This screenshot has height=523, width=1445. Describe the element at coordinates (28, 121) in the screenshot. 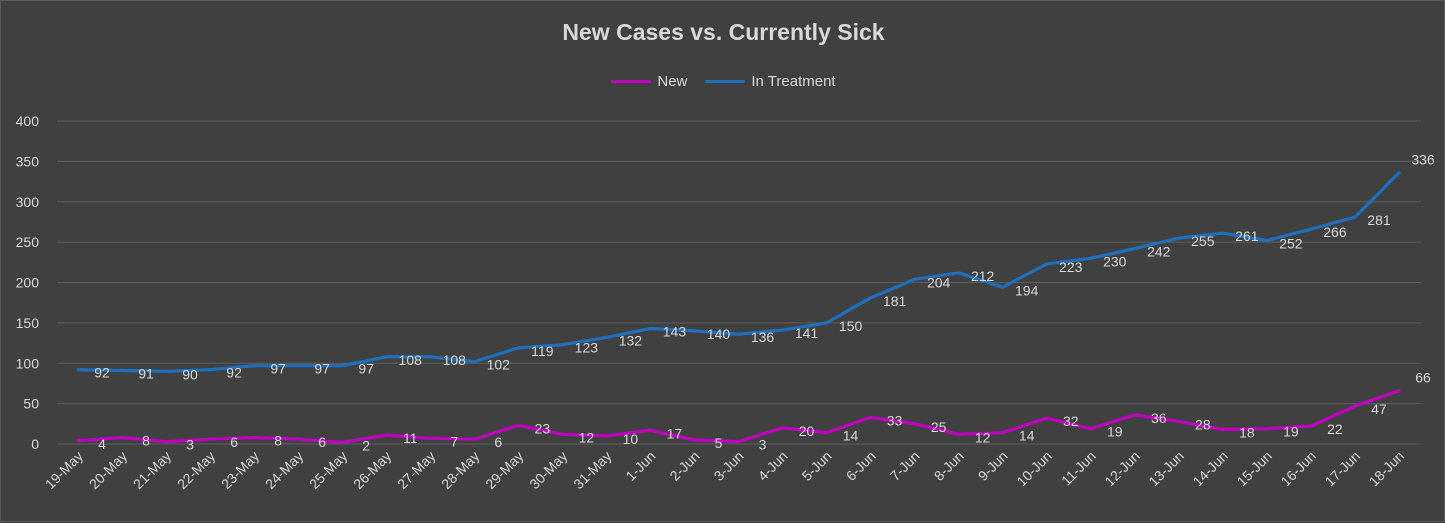

I see `y-tick-label: 400` at that location.